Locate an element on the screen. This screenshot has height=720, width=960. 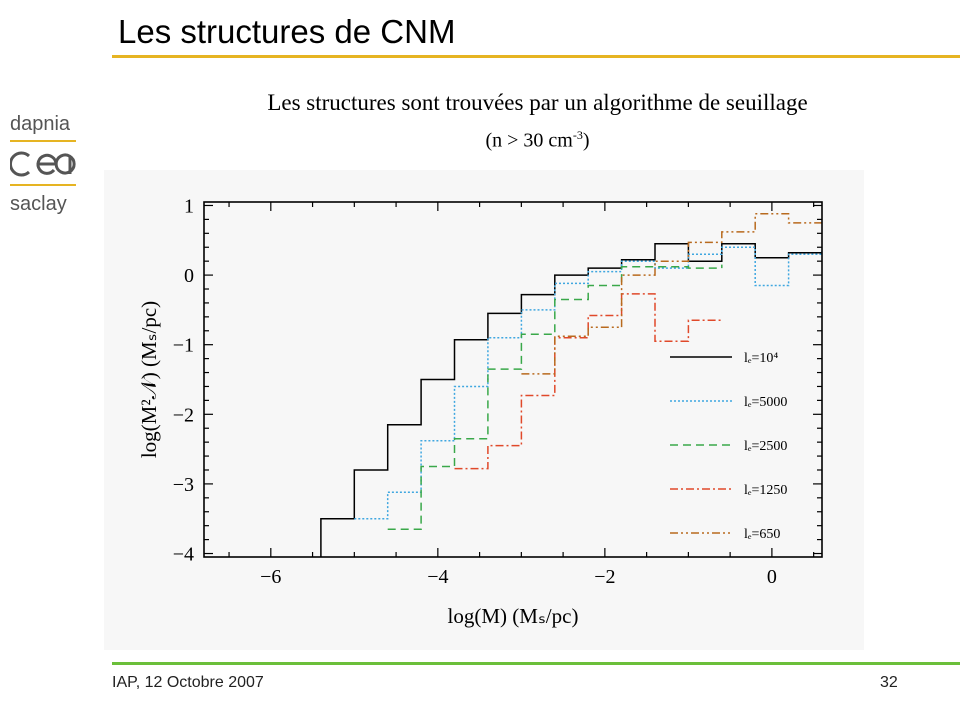
title-rule is located at coordinates (536, 56).